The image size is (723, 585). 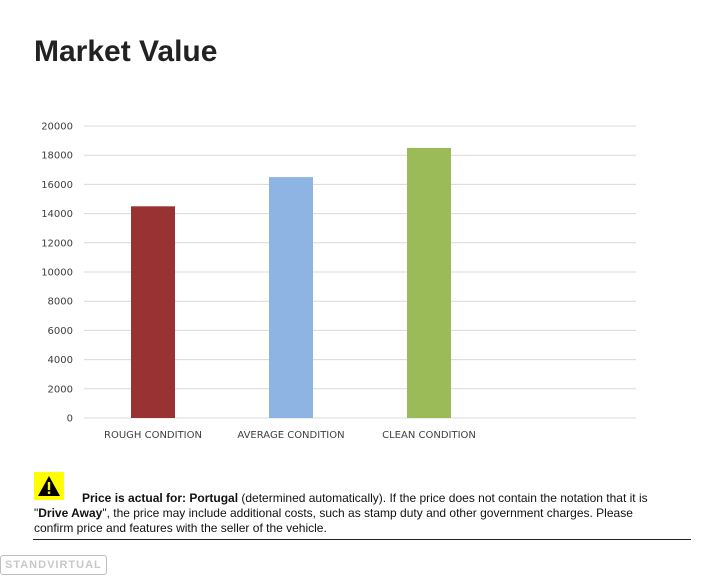 I want to click on x-category-label: CLEAN CONDITION, so click(x=429, y=435).